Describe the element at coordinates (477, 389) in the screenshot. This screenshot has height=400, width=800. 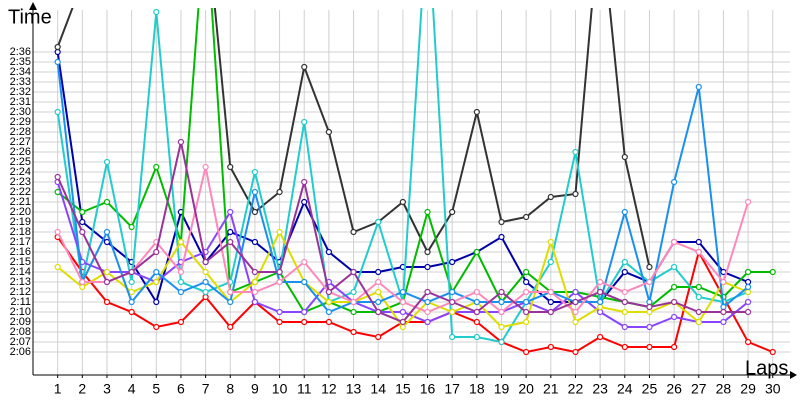
I see `x-tick-label: 18` at that location.